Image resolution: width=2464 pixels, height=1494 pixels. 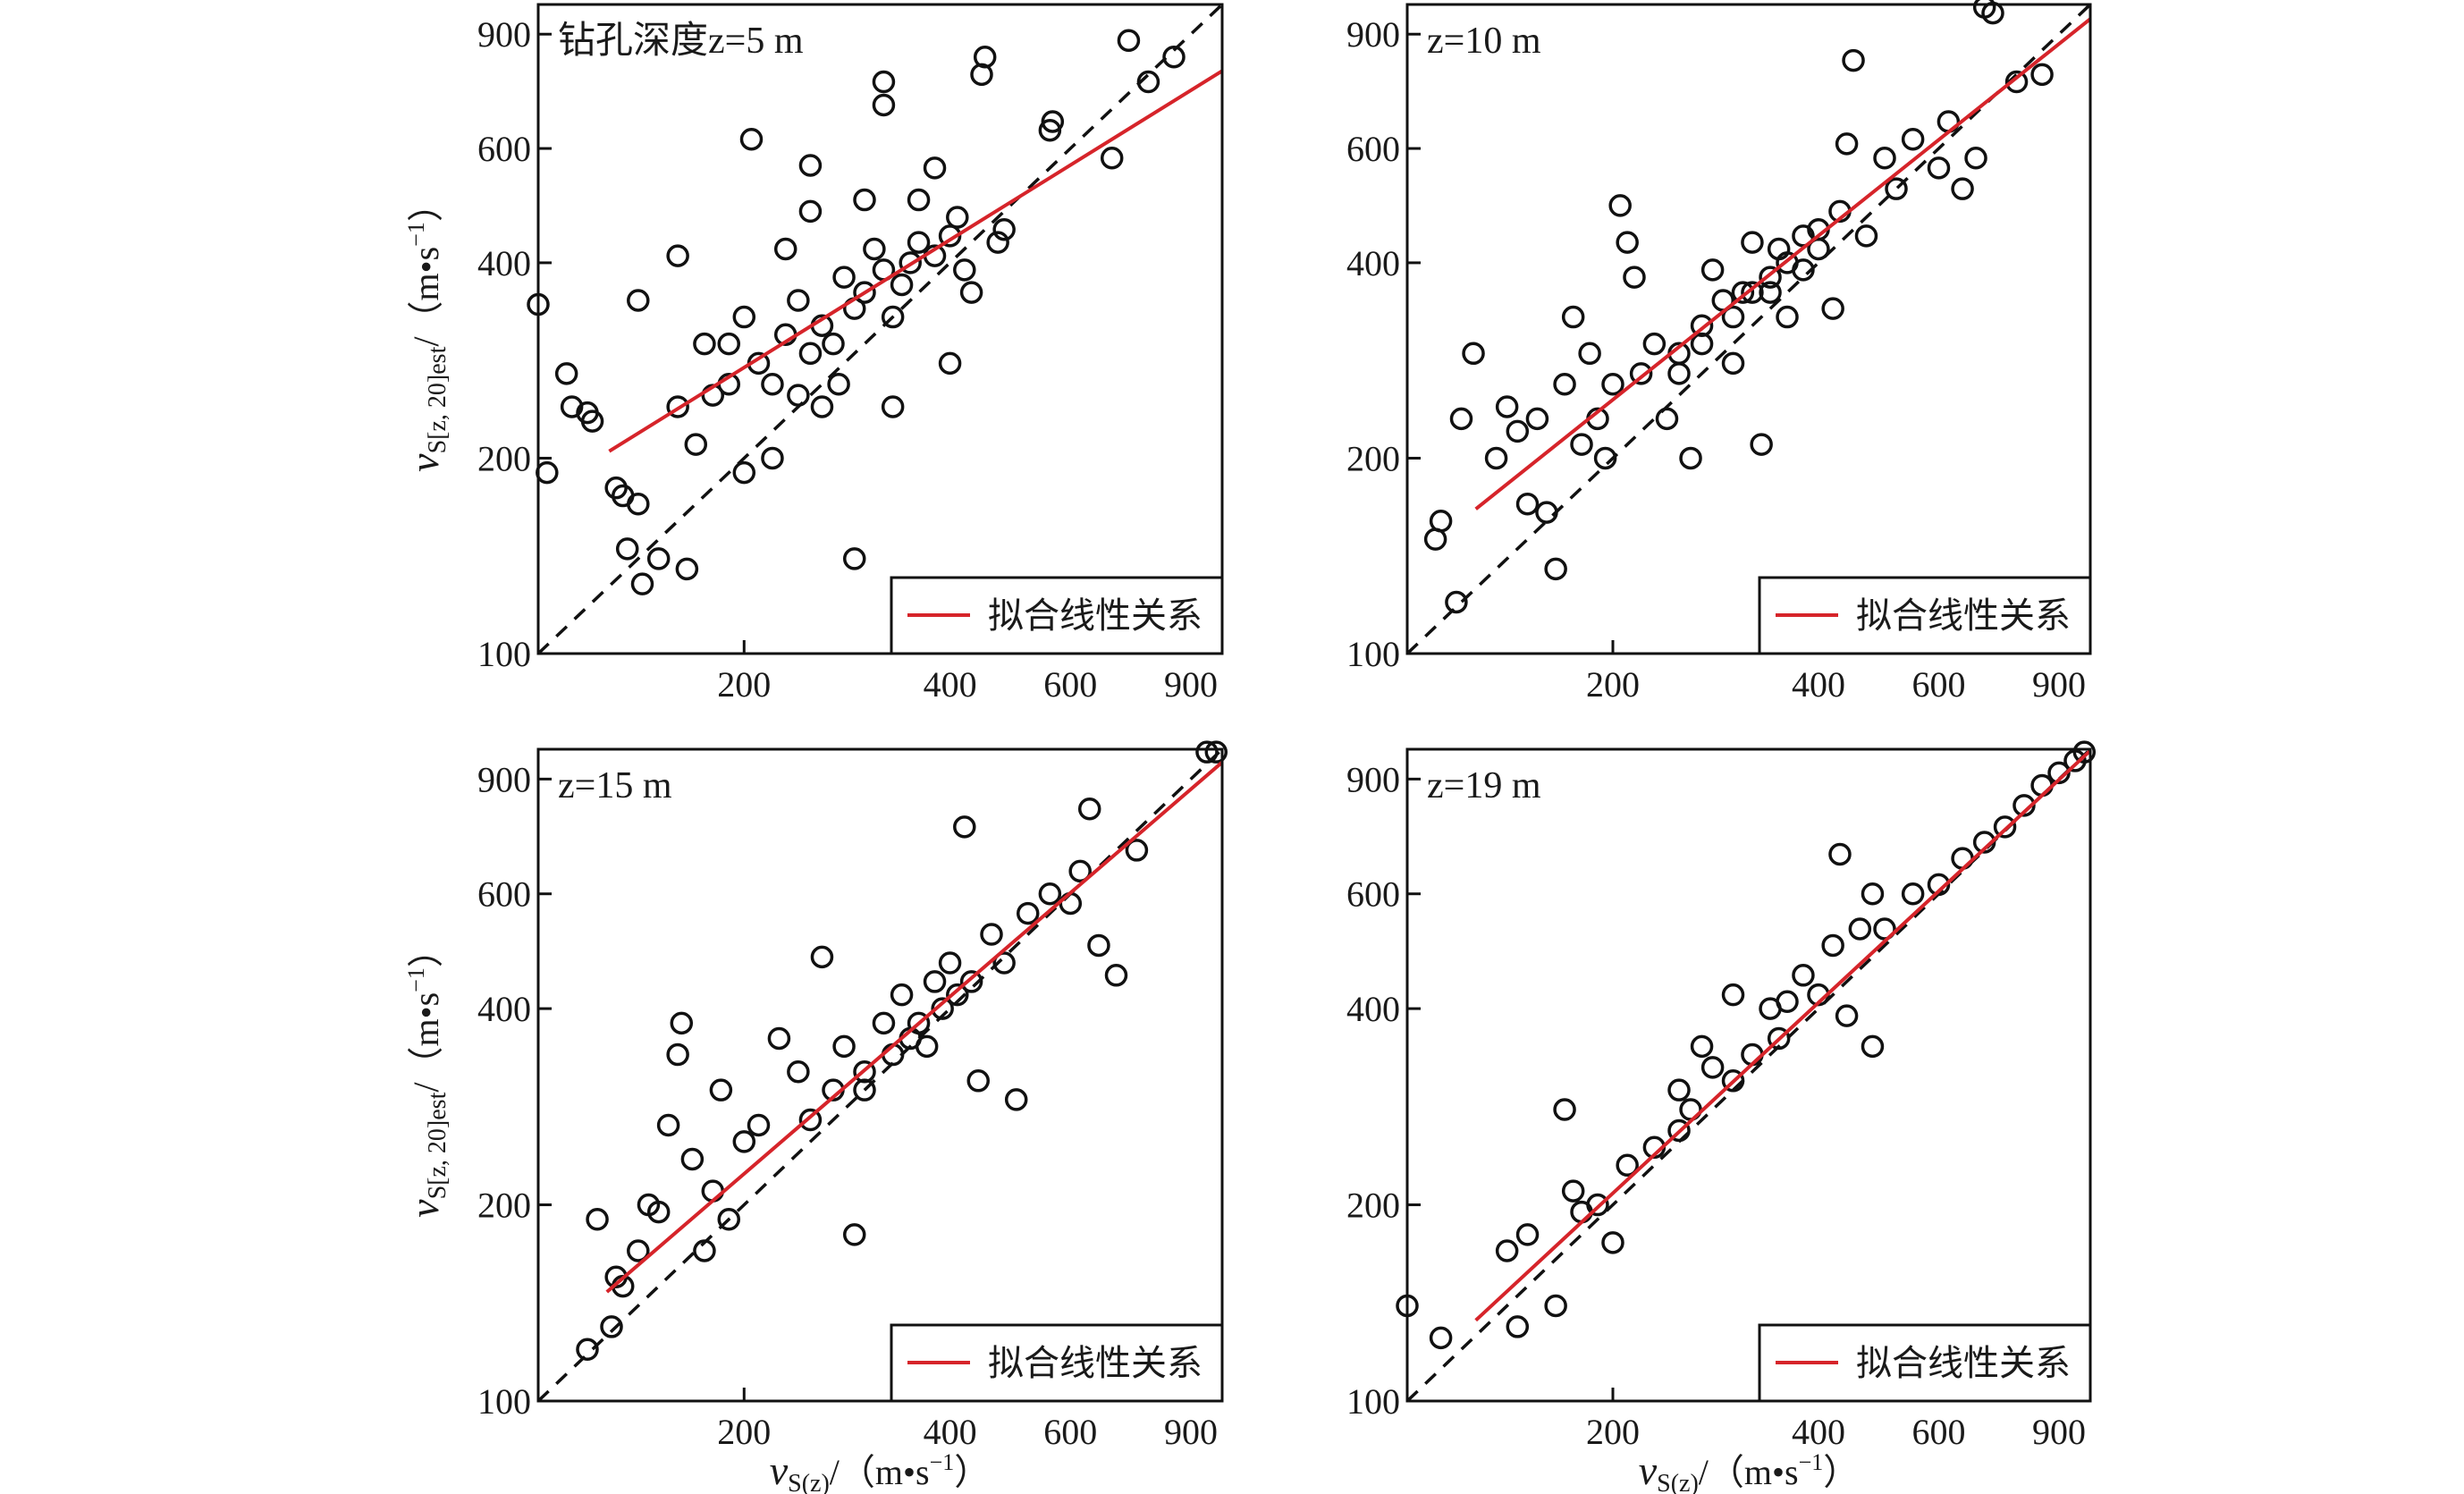 I want to click on x-tick-label: 600, so click(x=1939, y=1432).